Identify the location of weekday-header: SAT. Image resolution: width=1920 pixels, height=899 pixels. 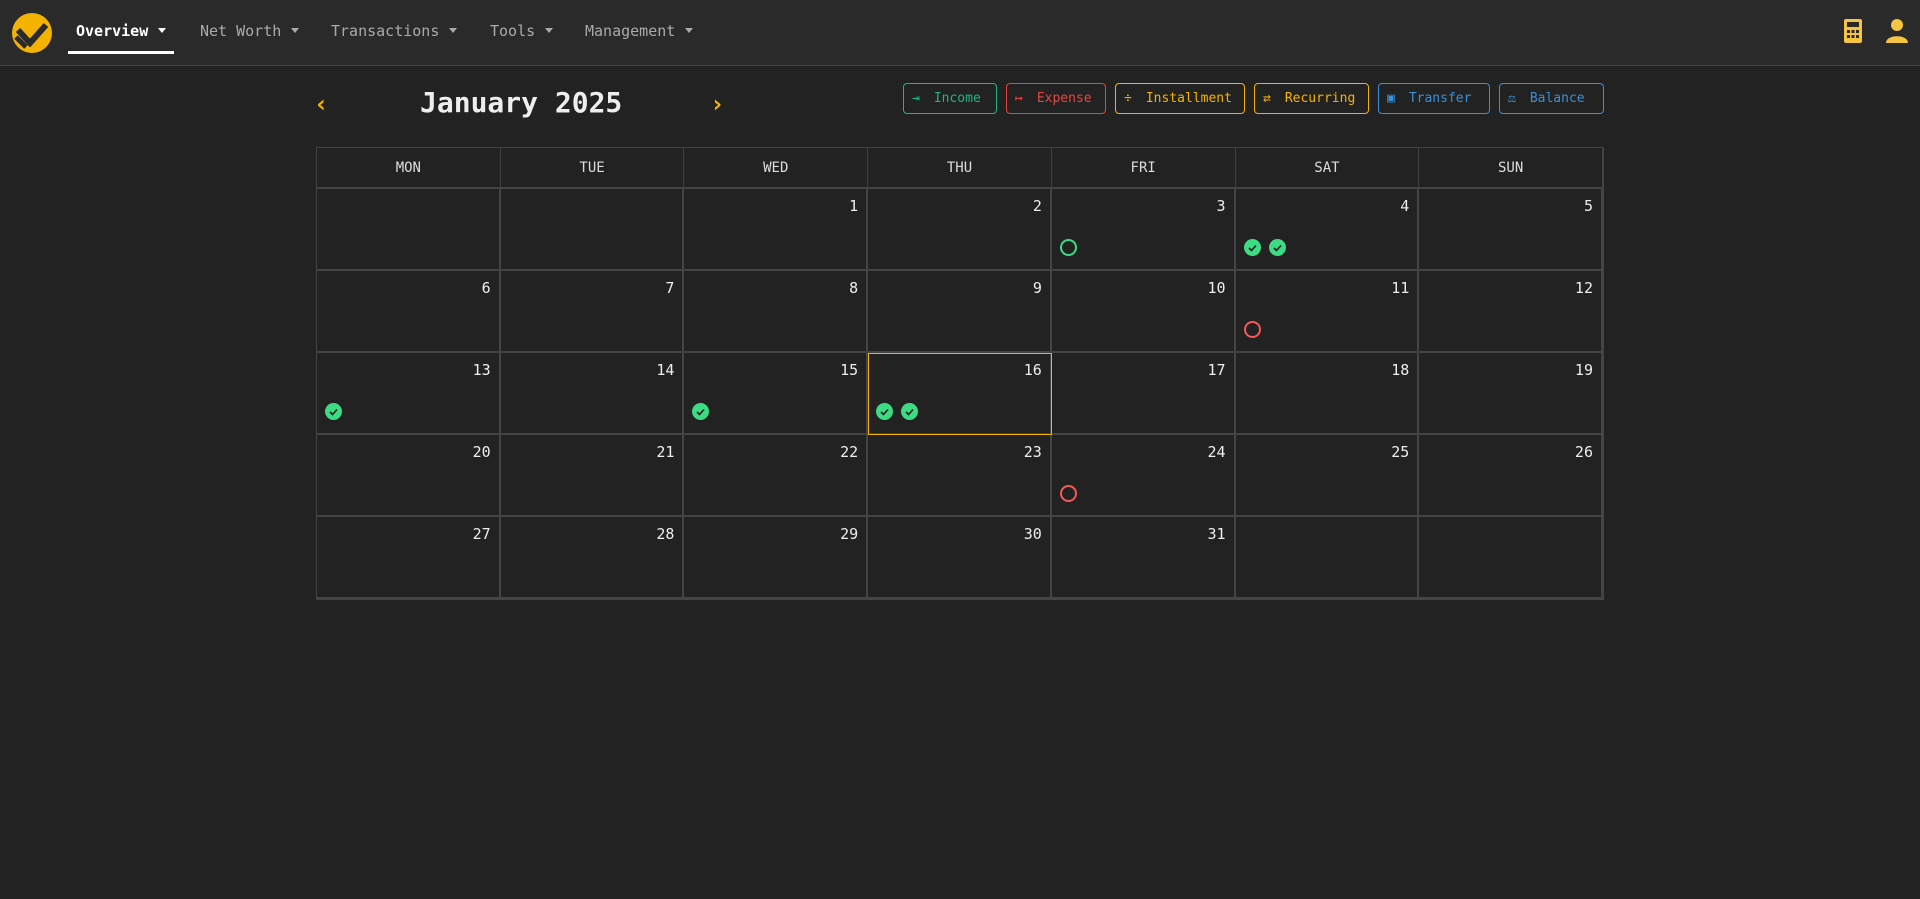
(1327, 168).